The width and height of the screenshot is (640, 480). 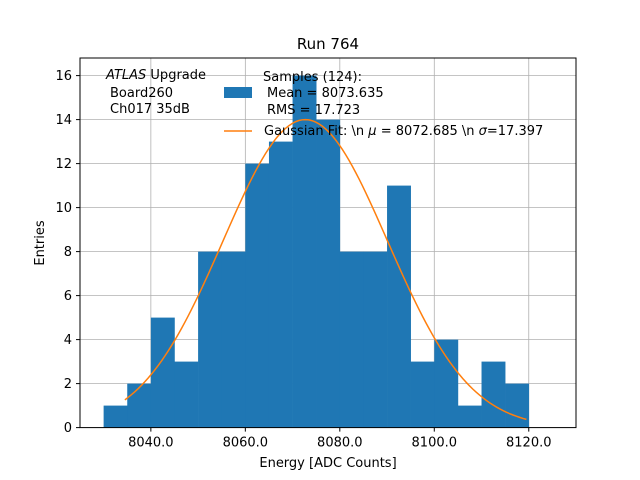 I want to click on x-tick-label: 8080.0, so click(x=340, y=443).